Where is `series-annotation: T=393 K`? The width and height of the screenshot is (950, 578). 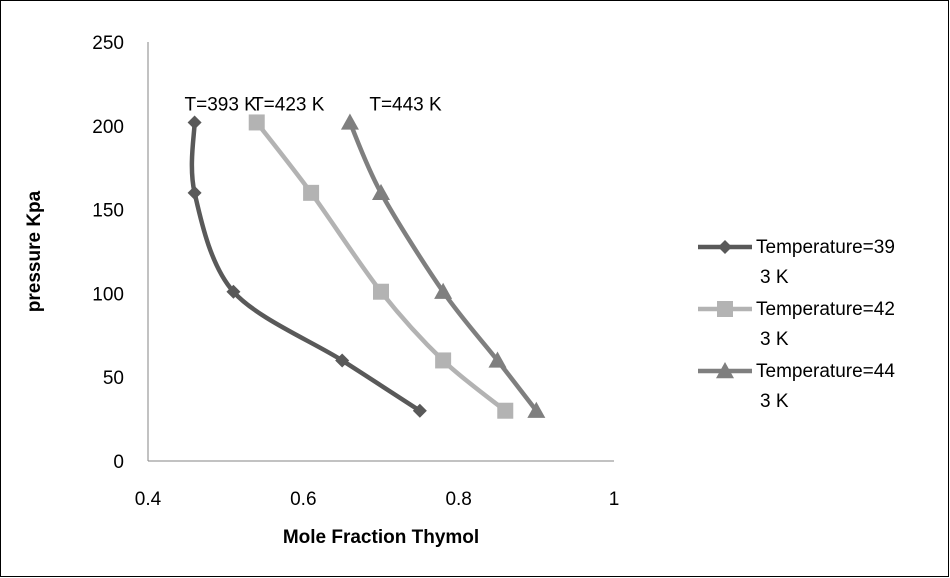
series-annotation: T=393 K is located at coordinates (221, 105).